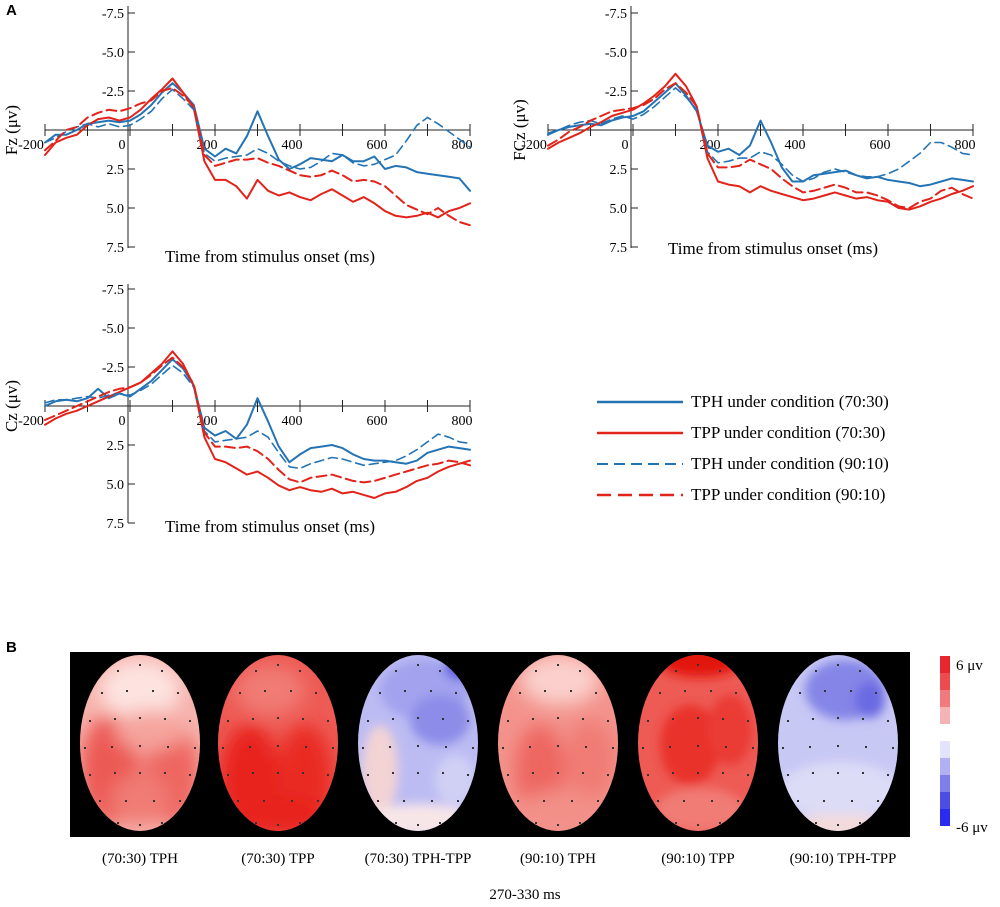 Image resolution: width=1000 pixels, height=907 pixels. Describe the element at coordinates (969, 666) in the screenshot. I see `colorbar-max-label: 6 μv` at that location.